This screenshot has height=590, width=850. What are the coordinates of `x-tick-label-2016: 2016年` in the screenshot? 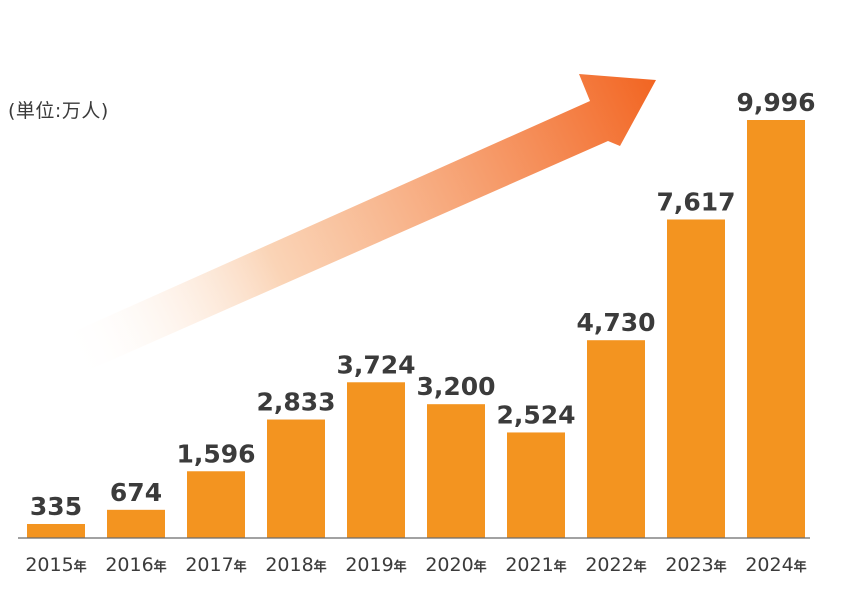 It's located at (135, 565).